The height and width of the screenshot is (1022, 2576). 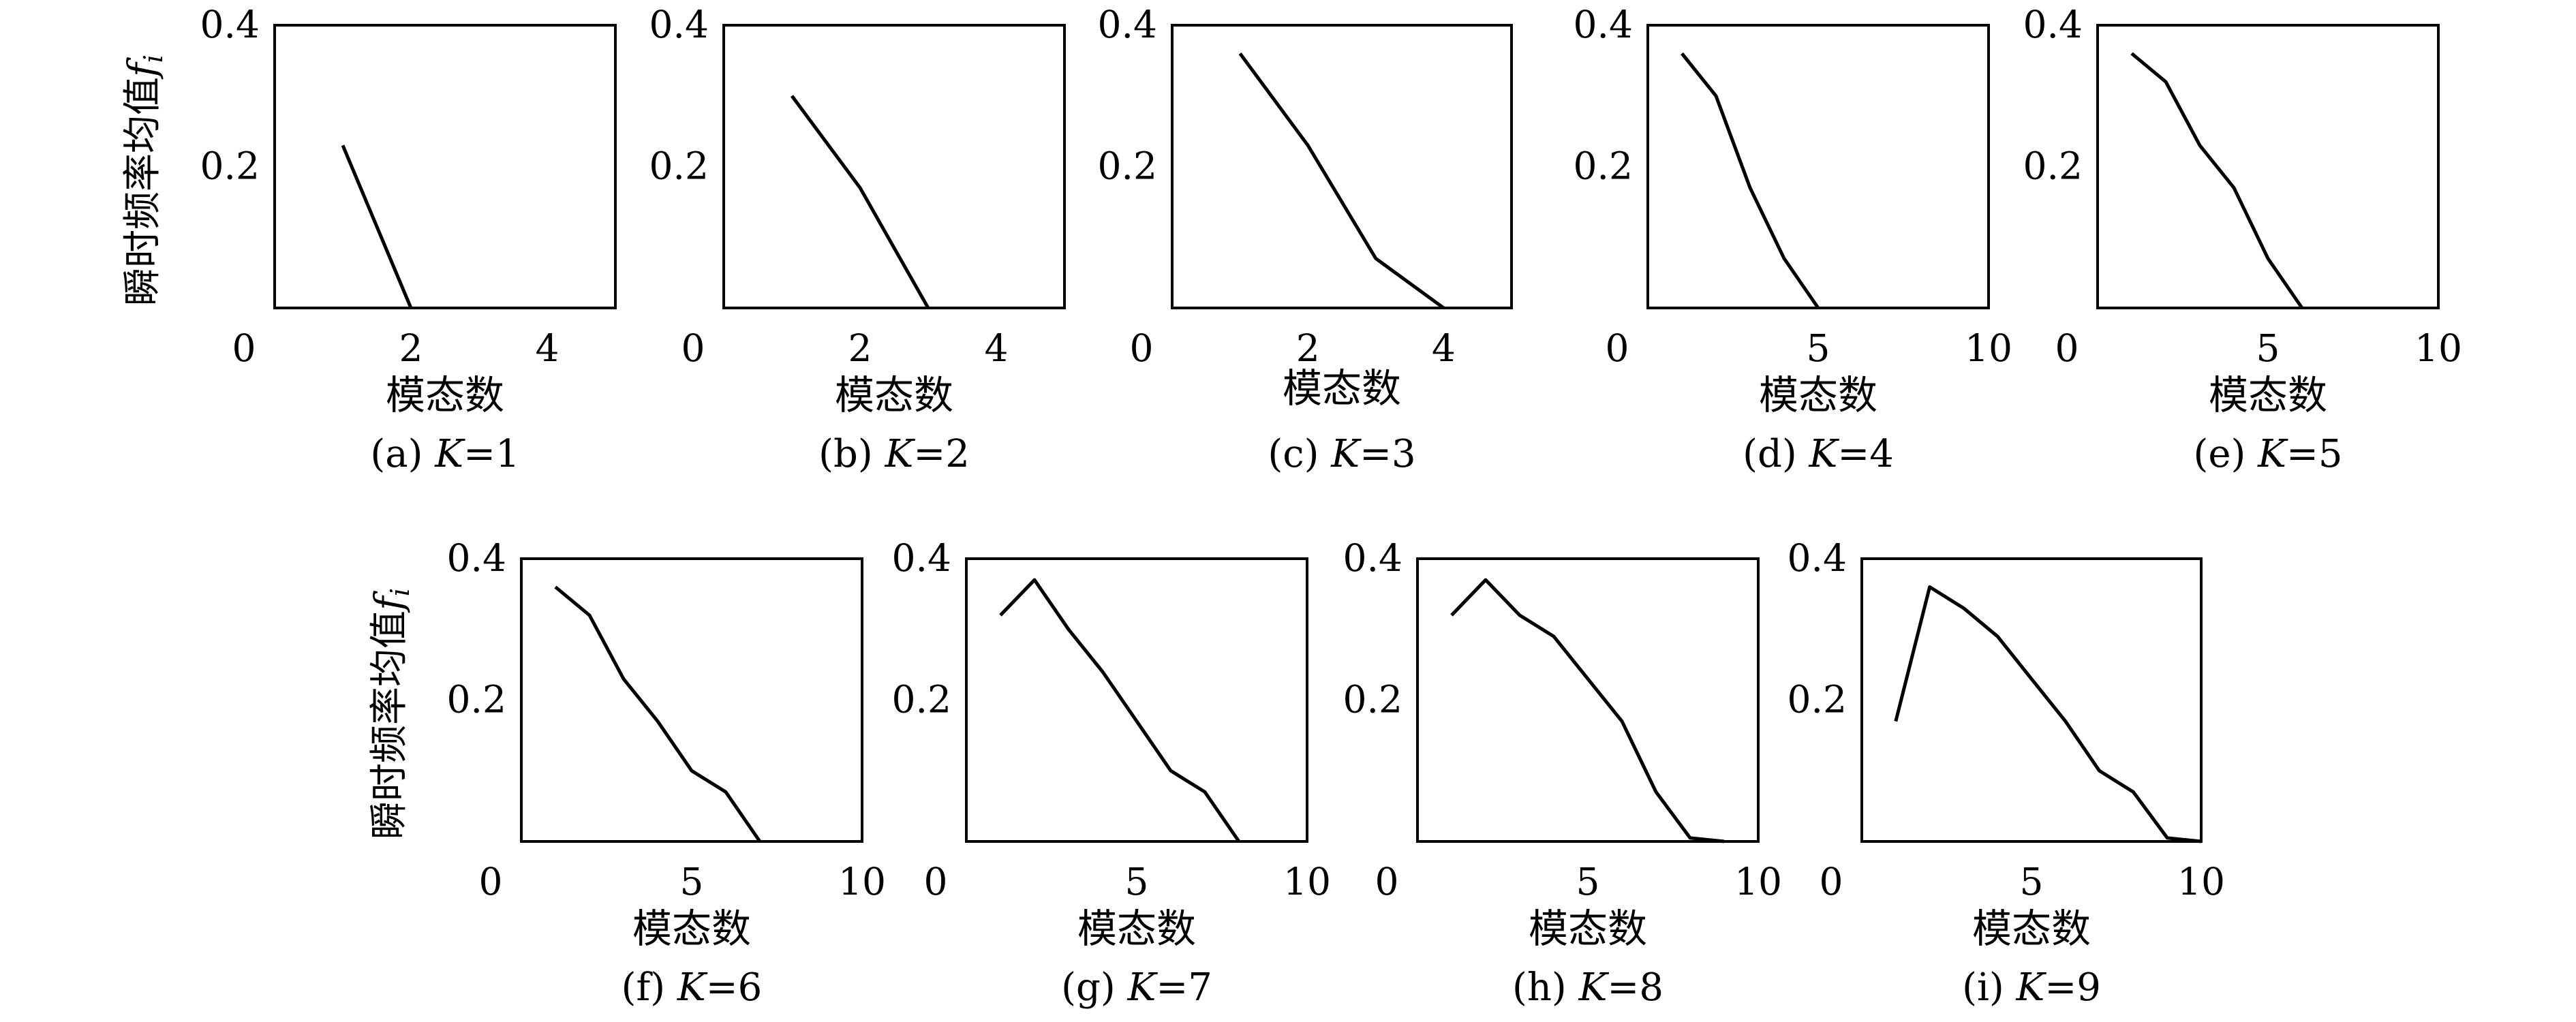 I want to click on panel-g: 0 5 10 0.2 0.4 模态数 (g) K=7, so click(x=1111, y=773).